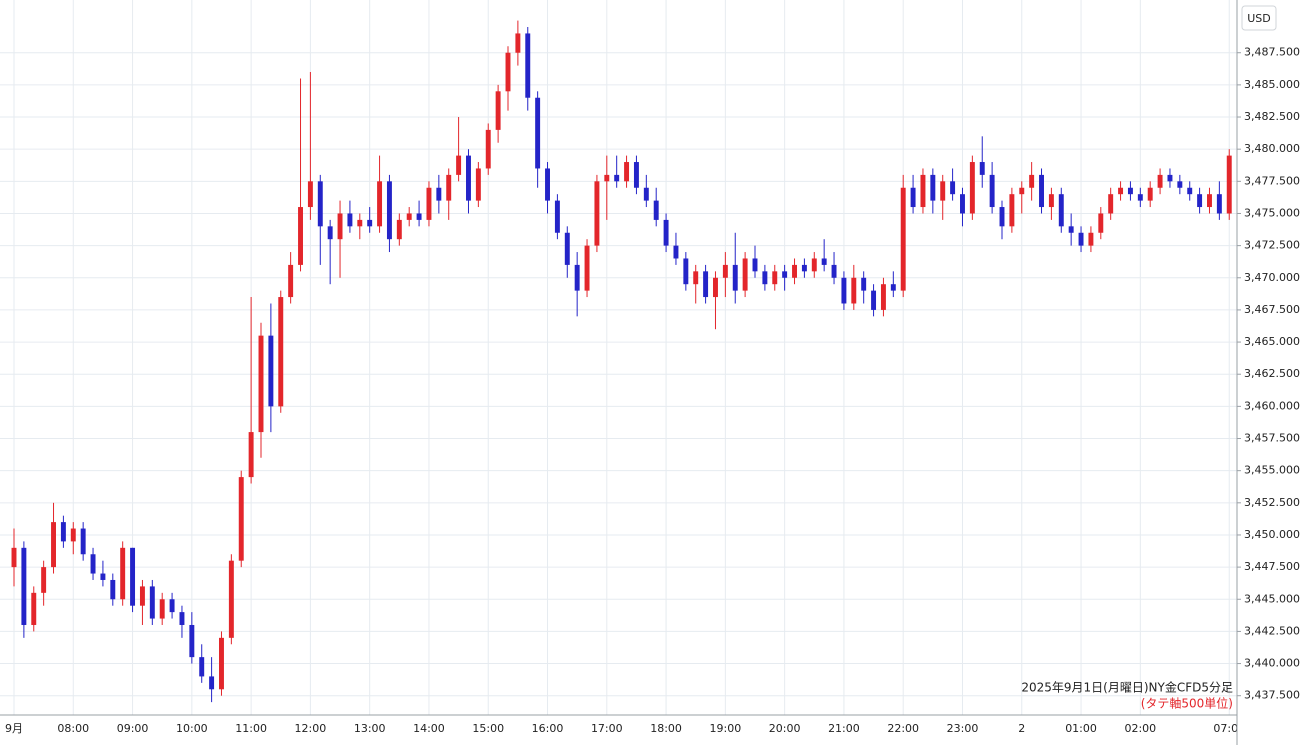  What do you see at coordinates (844, 728) in the screenshot?
I see `x-tick-label: 21:00` at bounding box center [844, 728].